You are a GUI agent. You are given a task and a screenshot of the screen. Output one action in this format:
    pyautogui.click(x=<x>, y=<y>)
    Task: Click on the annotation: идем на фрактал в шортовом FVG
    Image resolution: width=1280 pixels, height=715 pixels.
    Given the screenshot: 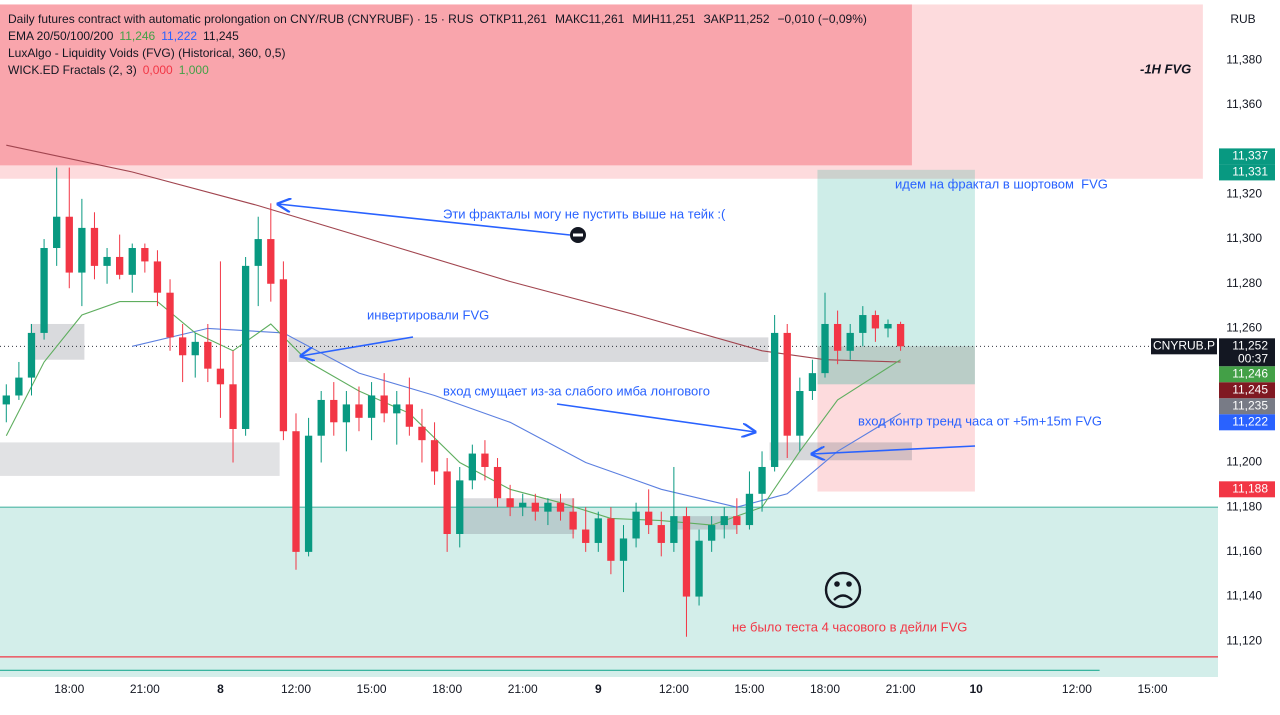 What is the action you would take?
    pyautogui.click(x=1001, y=183)
    